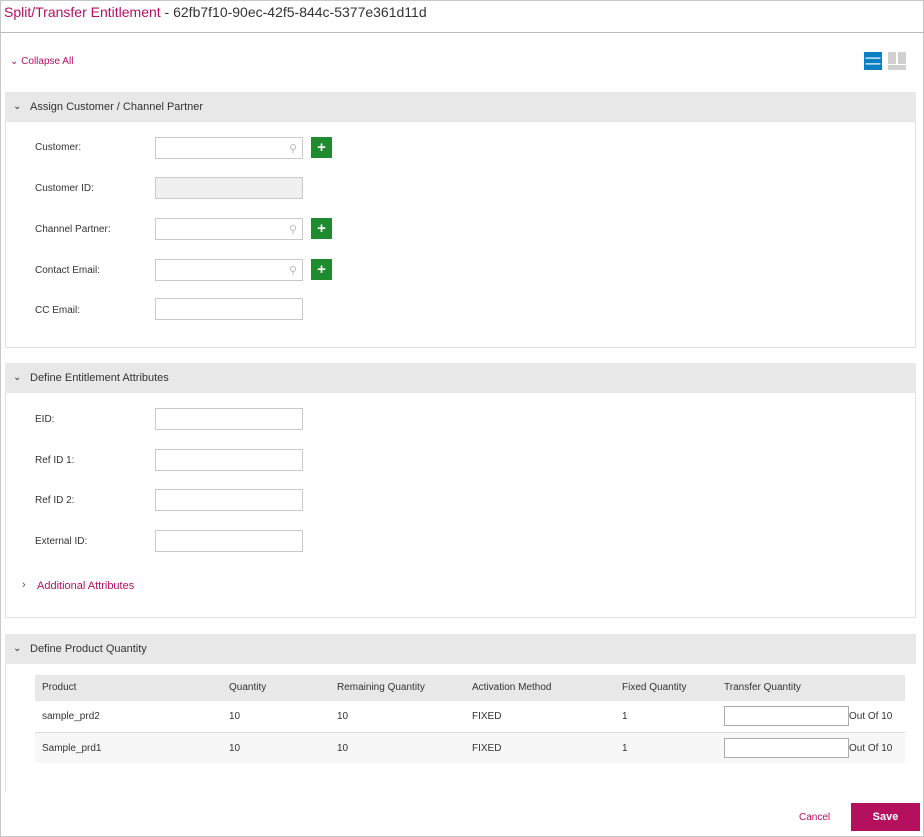 The width and height of the screenshot is (924, 837). Describe the element at coordinates (229, 500) in the screenshot. I see `ref-id-2-input` at that location.